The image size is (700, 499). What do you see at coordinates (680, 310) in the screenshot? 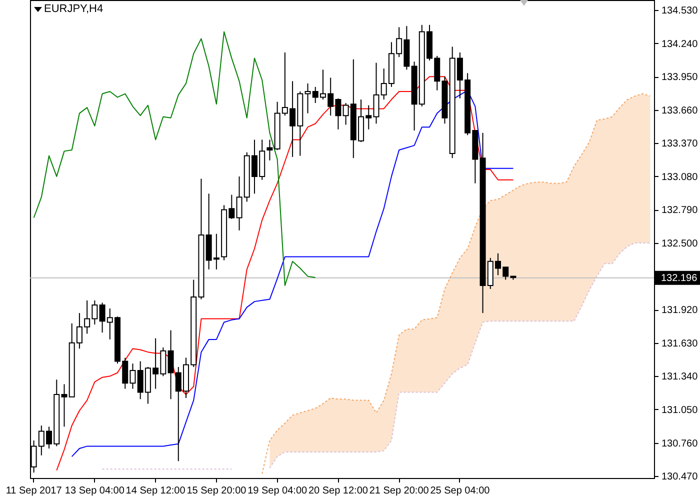
I see `y-tick-label: 131.920` at bounding box center [680, 310].